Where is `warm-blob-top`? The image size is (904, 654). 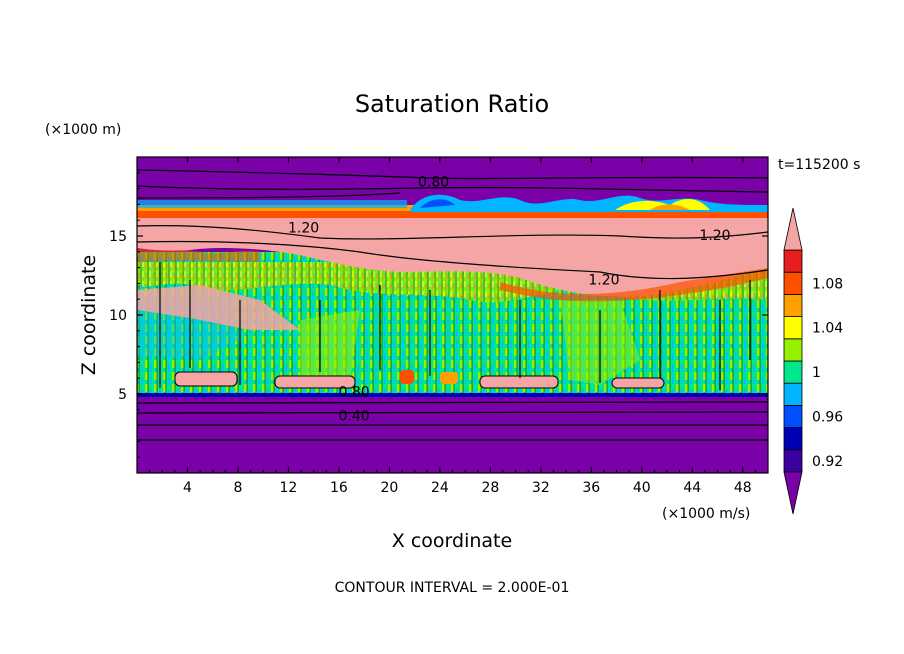
warm-blob-top is located at coordinates (662, 204).